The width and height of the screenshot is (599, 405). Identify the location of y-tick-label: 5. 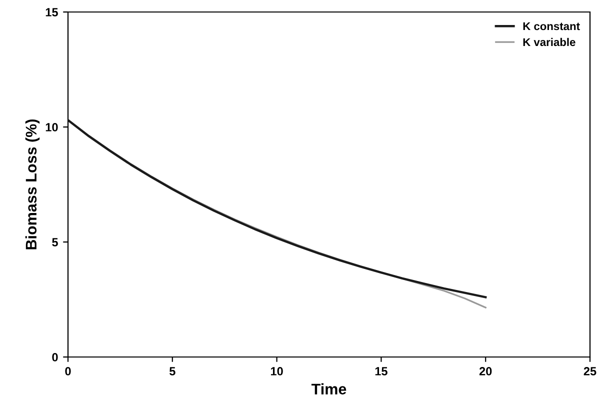
(55, 242).